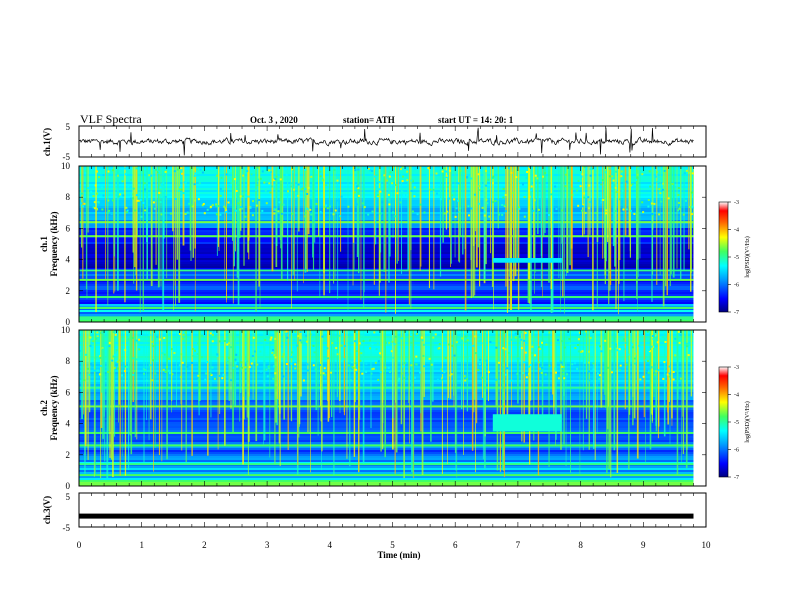  I want to click on x-tick-label: 6, so click(455, 545).